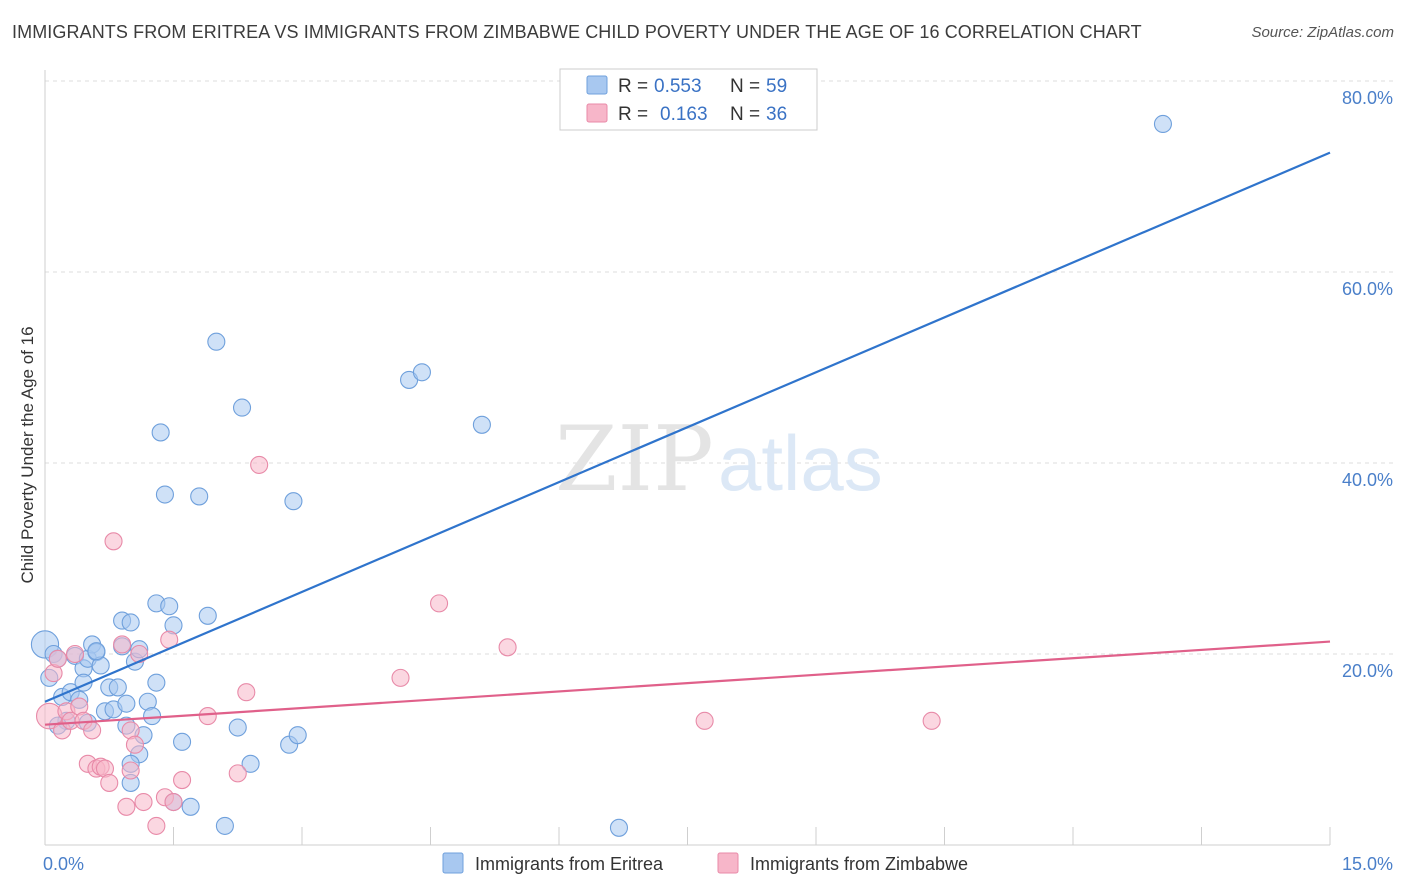 The width and height of the screenshot is (1406, 892). I want to click on legend-r-label-2: R =, so click(633, 114).